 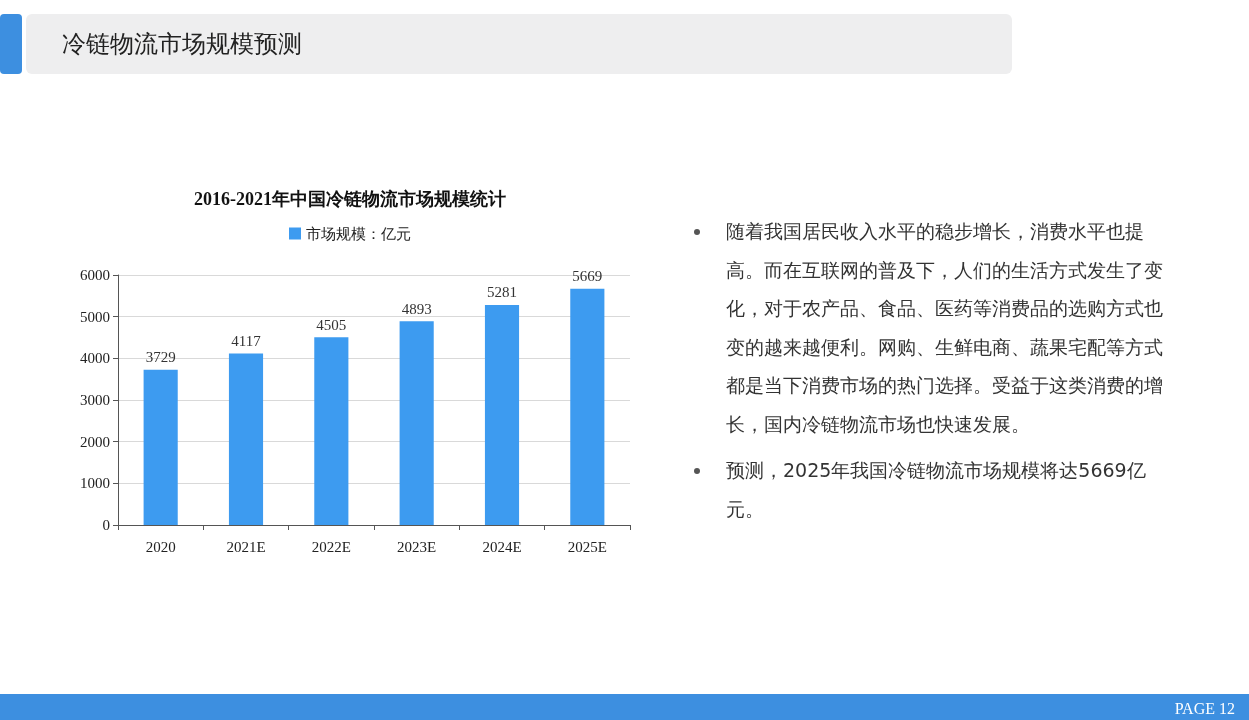 What do you see at coordinates (106, 525) in the screenshot?
I see `y-tick-label: 0` at bounding box center [106, 525].